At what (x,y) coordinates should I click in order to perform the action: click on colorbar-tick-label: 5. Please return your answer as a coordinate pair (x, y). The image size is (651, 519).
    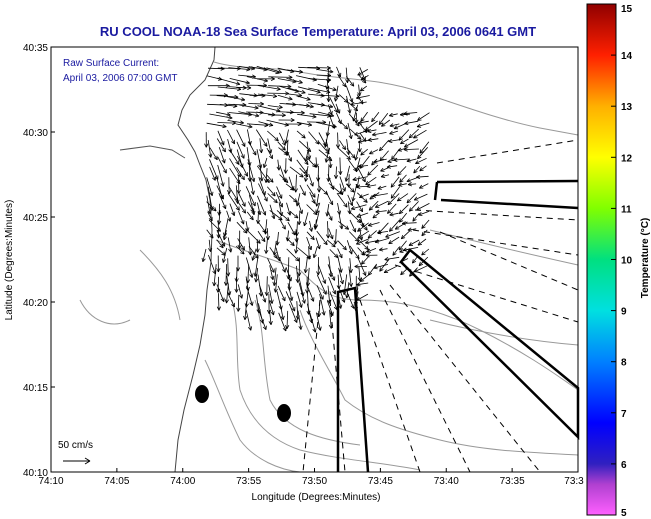
    Looking at the image, I should click on (624, 513).